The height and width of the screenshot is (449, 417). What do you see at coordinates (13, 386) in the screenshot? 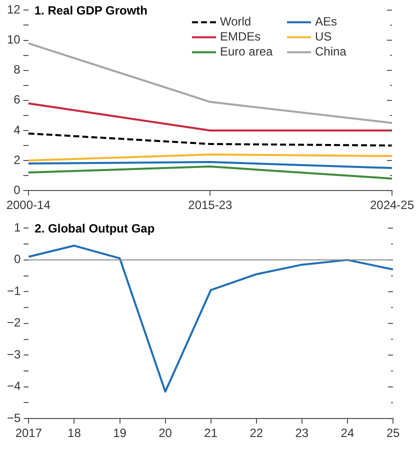
I see `y-tick-label: −4` at bounding box center [13, 386].